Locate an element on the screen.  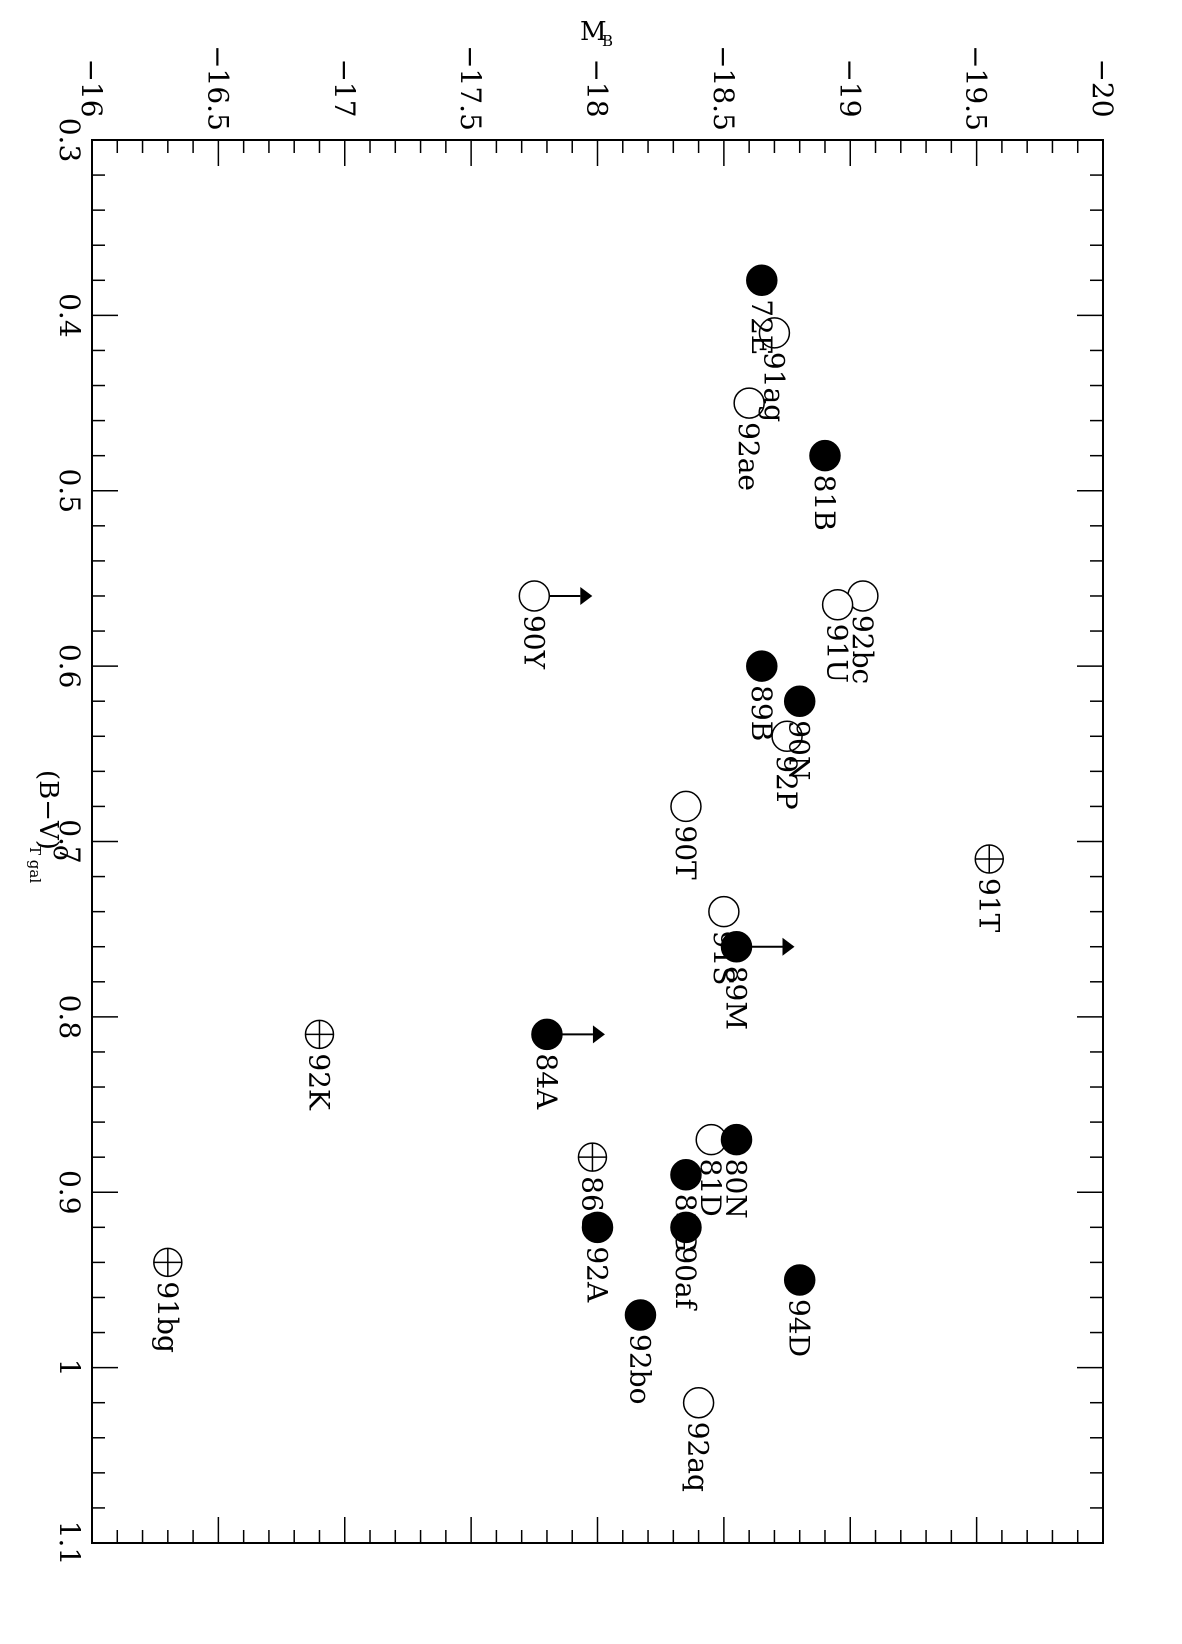
point-label: 91T is located at coordinates (988, 905).